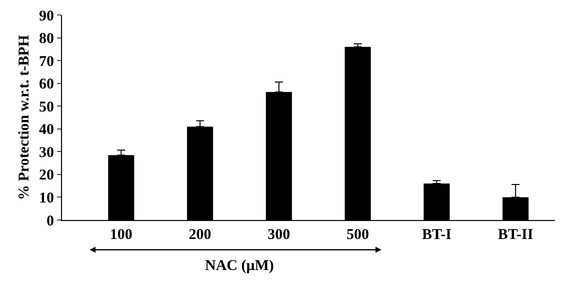  Describe the element at coordinates (437, 235) in the screenshot. I see `x-tick-label: BT-I` at that location.